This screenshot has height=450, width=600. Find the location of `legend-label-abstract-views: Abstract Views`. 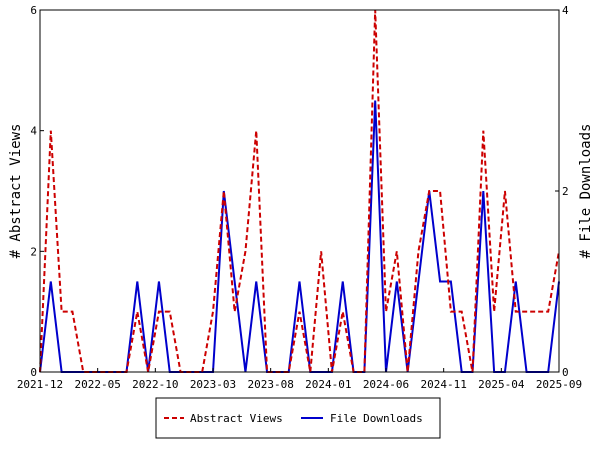

legend-label-abstract-views: Abstract Views is located at coordinates (236, 418).